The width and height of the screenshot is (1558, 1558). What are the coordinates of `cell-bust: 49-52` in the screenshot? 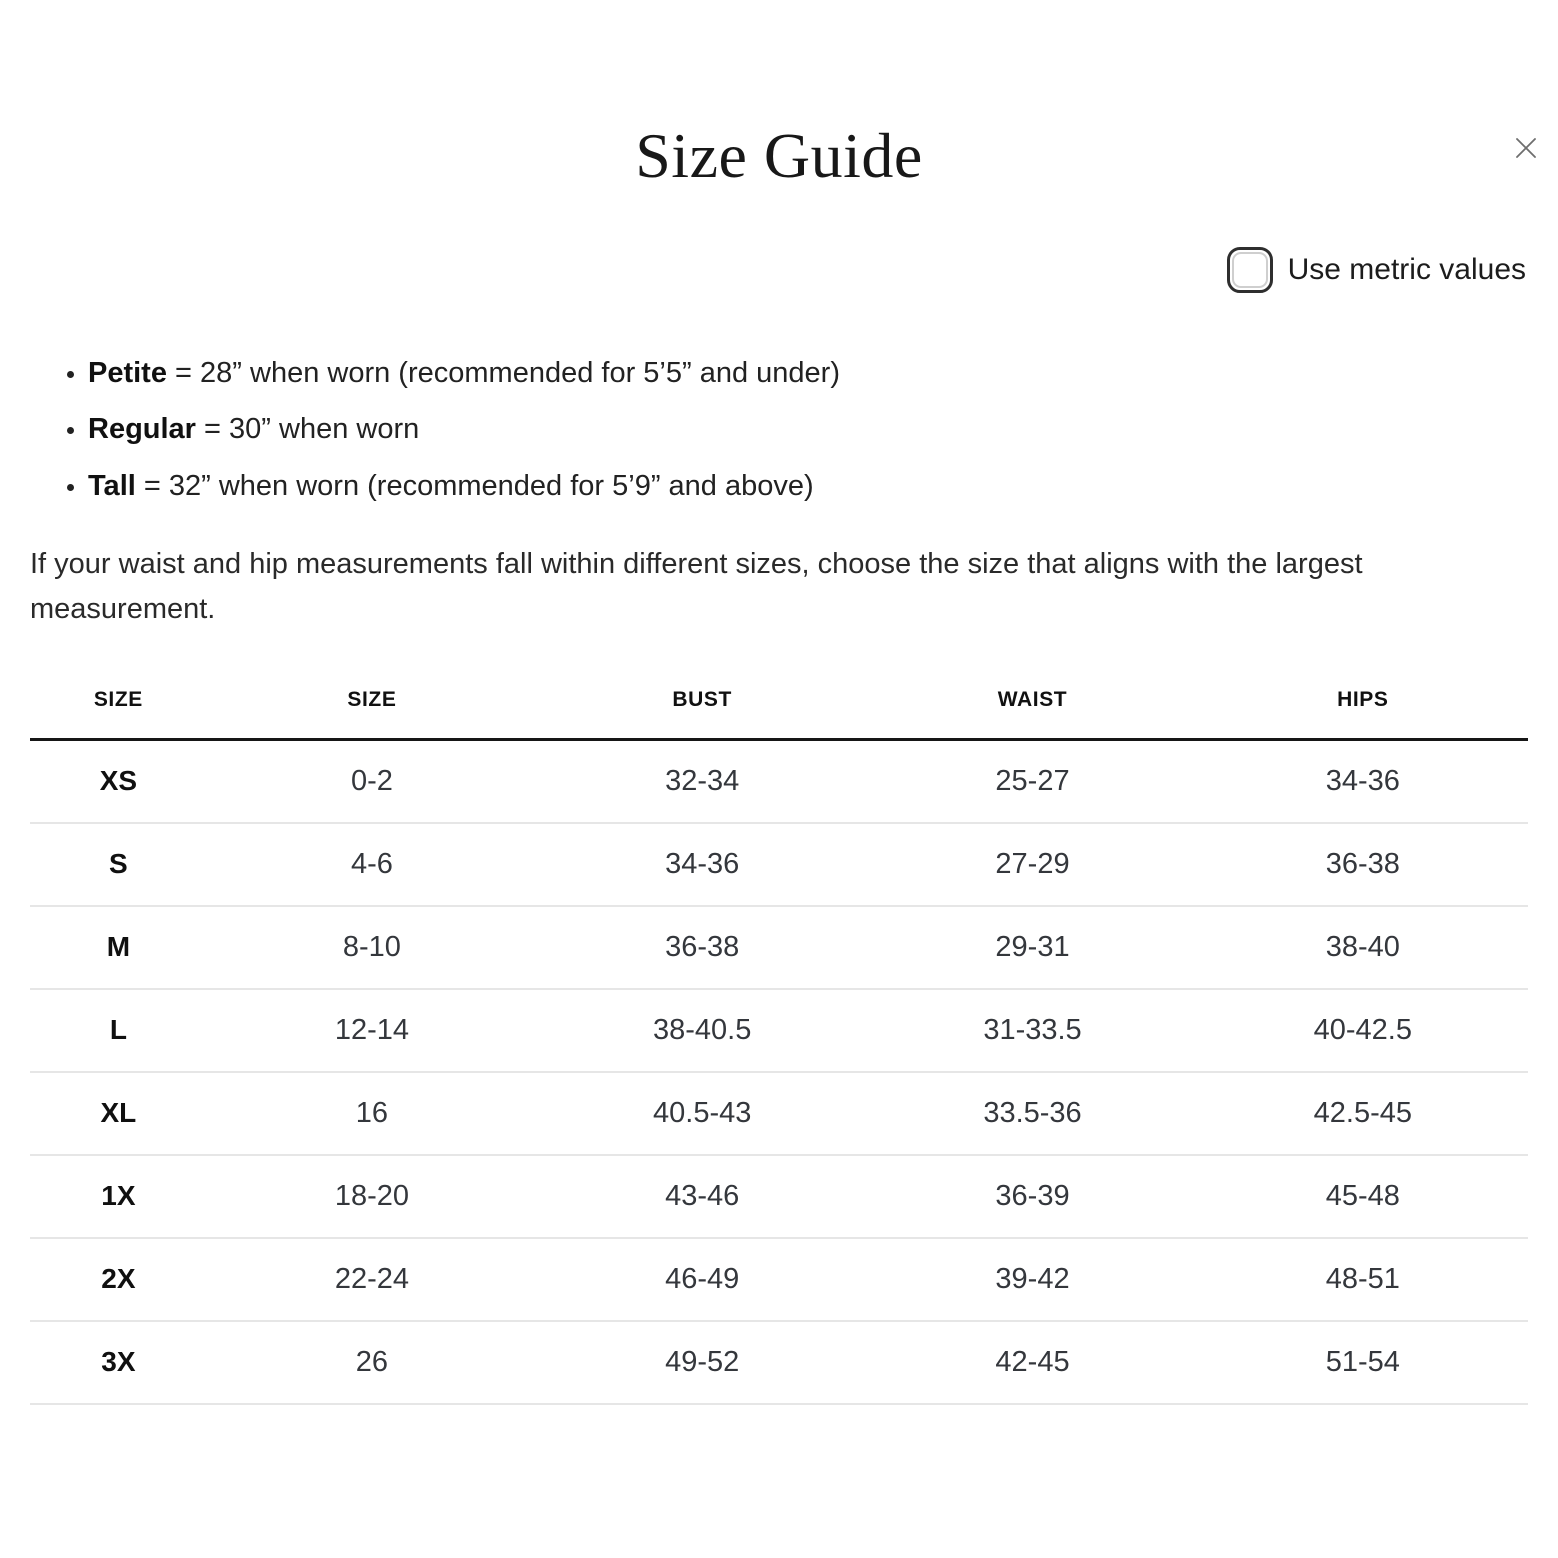 It's located at (702, 1362).